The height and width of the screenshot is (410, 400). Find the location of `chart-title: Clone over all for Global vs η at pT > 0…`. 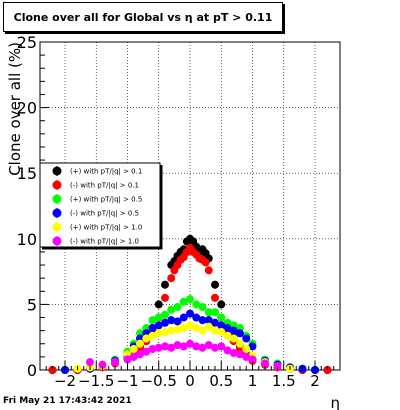

chart-title: Clone over all for Global vs η at pT > 0… is located at coordinates (143, 17).